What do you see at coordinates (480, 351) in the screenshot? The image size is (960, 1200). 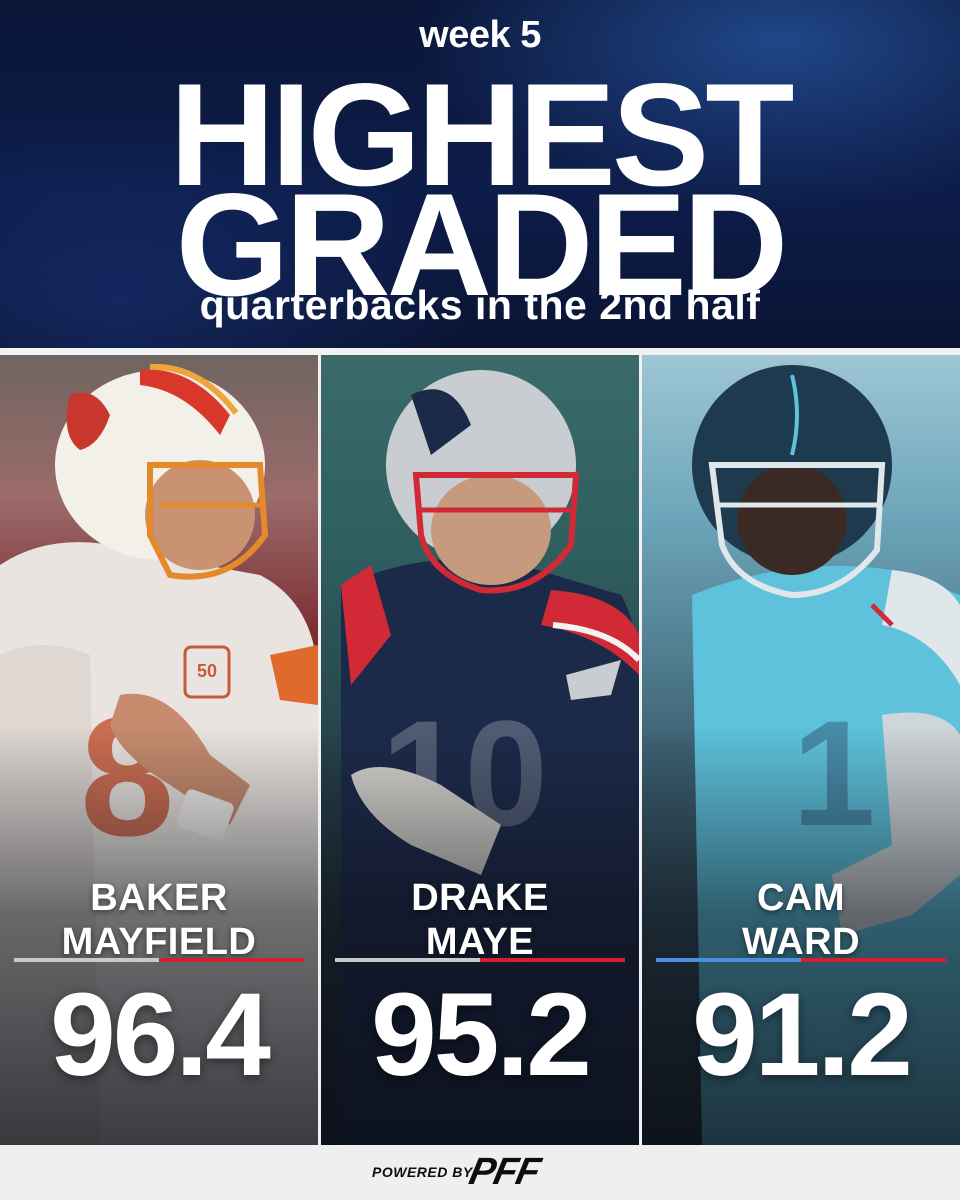 I see `header-divider` at bounding box center [480, 351].